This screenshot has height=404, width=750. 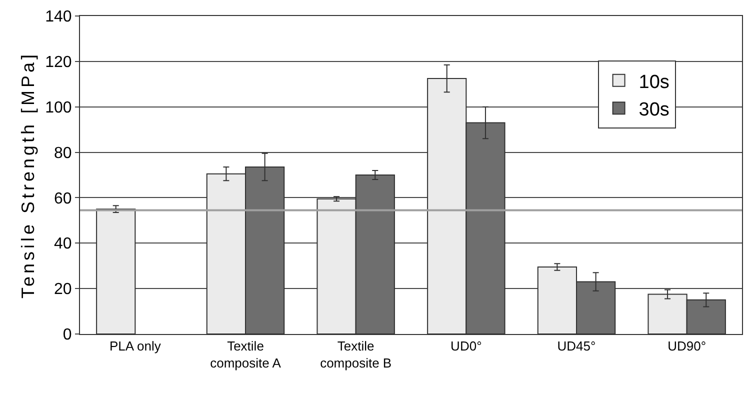 What do you see at coordinates (67, 335) in the screenshot?
I see `y-tick-label: 0` at bounding box center [67, 335].